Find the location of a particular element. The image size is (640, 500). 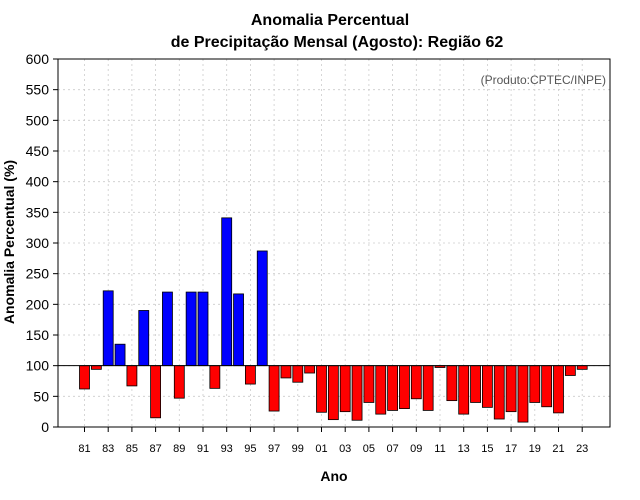

x-tick-label: 81 is located at coordinates (84, 449).